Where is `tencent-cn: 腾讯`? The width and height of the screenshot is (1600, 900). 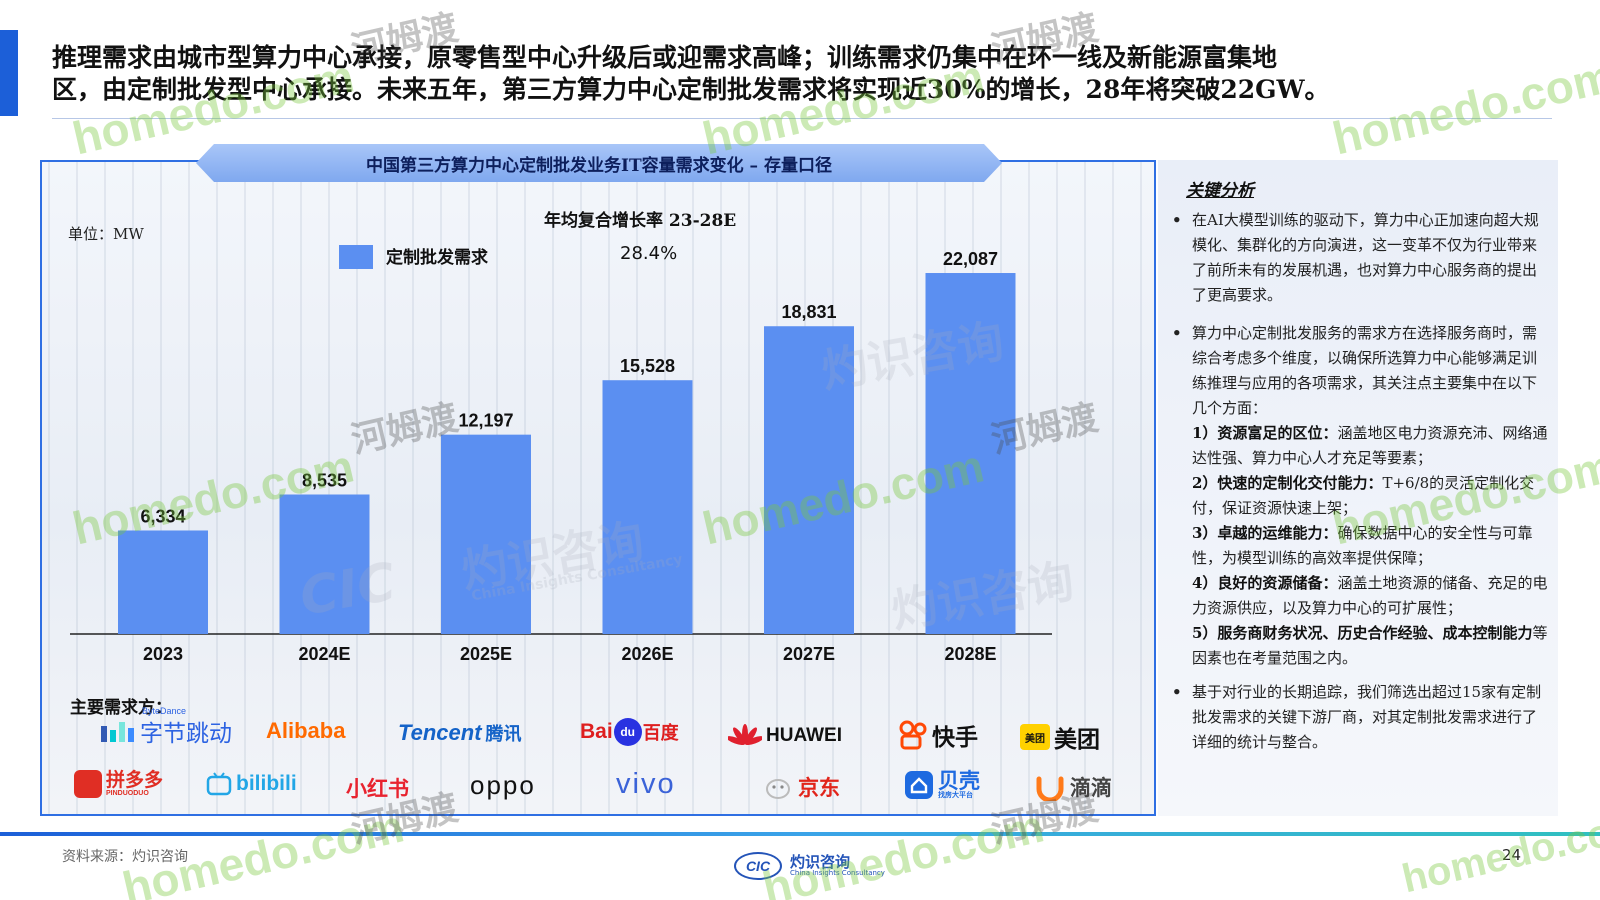
tencent-cn: 腾讯 is located at coordinates (503, 734).